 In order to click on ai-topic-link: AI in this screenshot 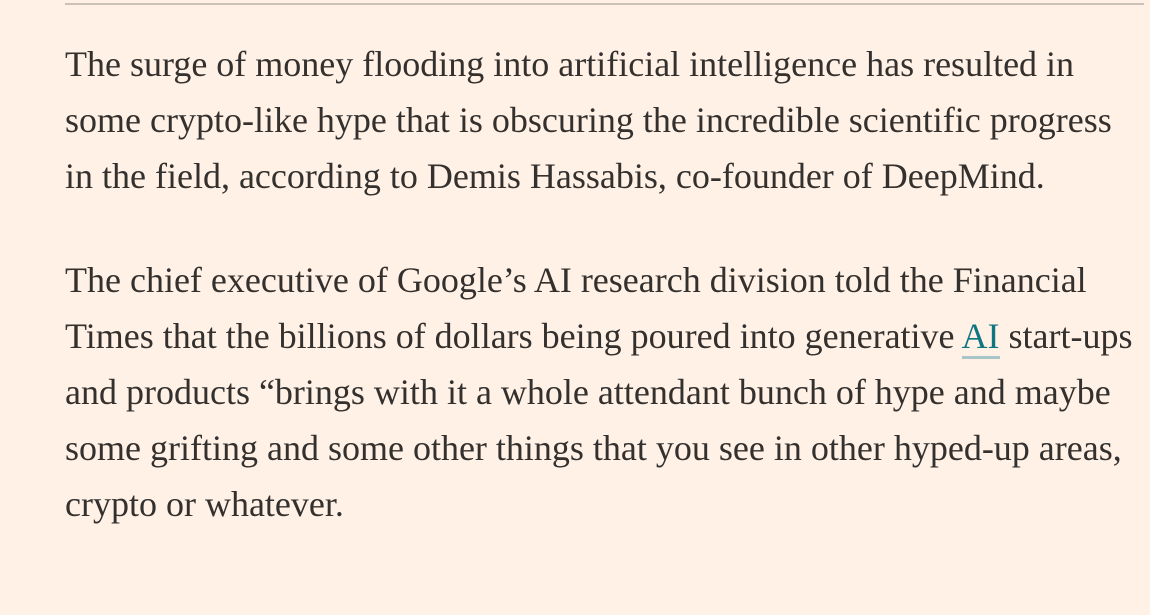, I will do `click(980, 337)`.